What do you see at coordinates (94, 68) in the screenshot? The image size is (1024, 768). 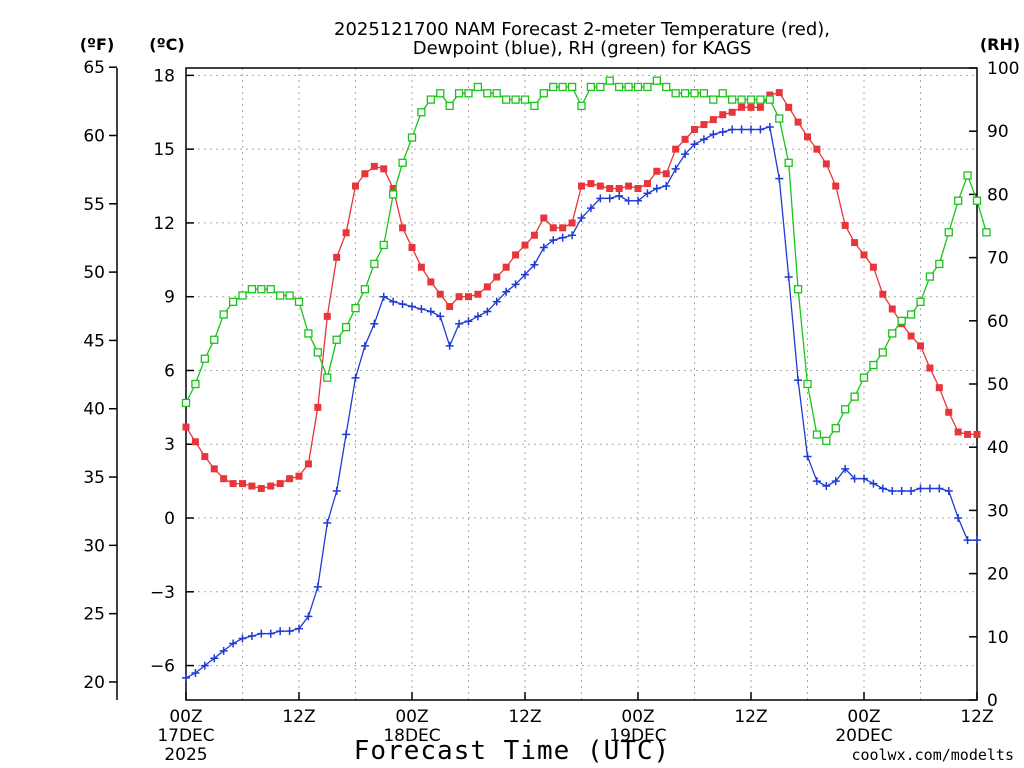 I see `fahrenheit-tick-label: 65` at bounding box center [94, 68].